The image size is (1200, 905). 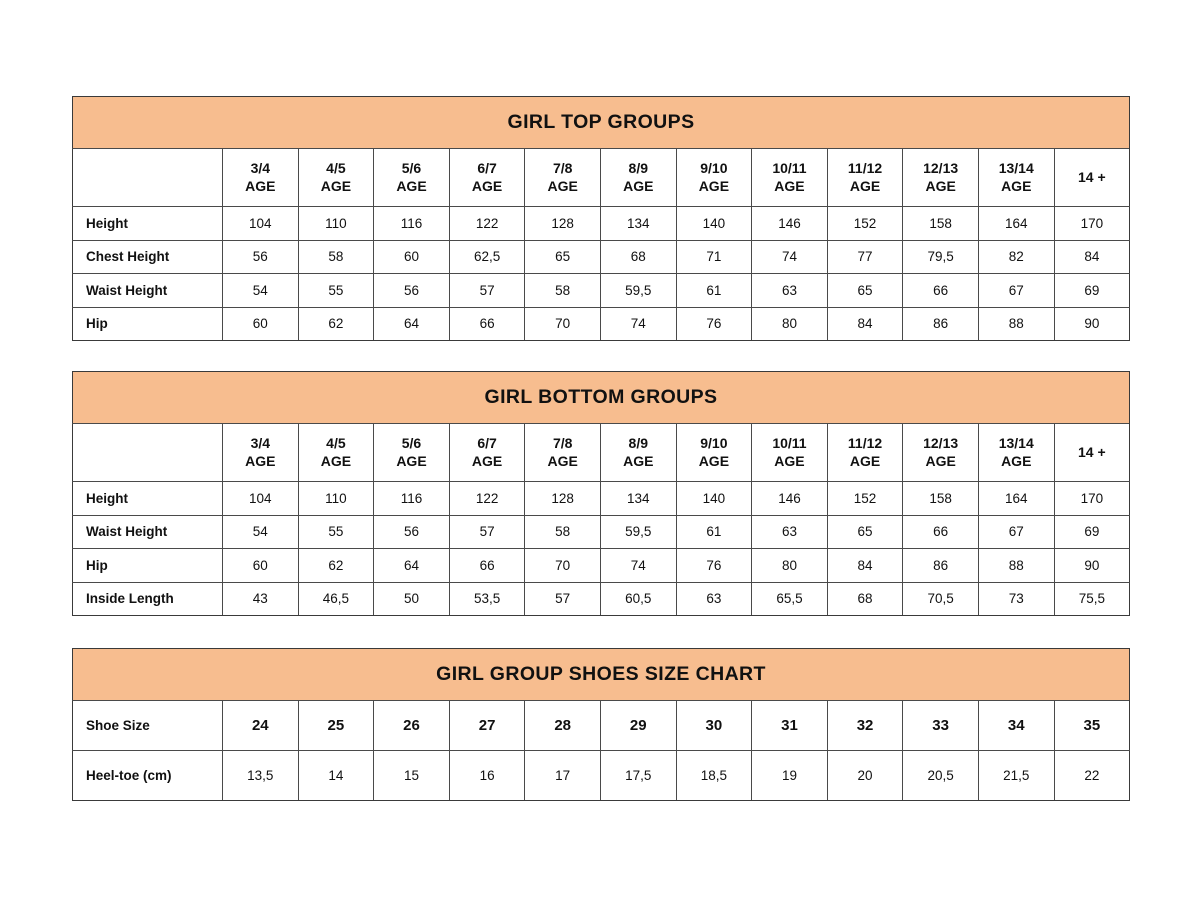 I want to click on cell: 64, so click(x=411, y=323).